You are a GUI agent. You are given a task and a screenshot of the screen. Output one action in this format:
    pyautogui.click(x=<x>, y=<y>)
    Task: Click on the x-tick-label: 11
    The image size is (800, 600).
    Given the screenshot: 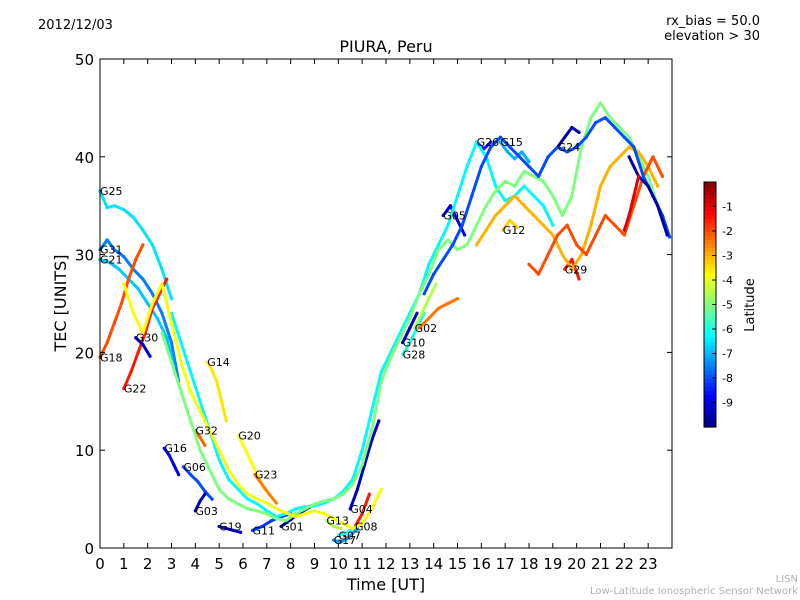 What is the action you would take?
    pyautogui.click(x=362, y=564)
    